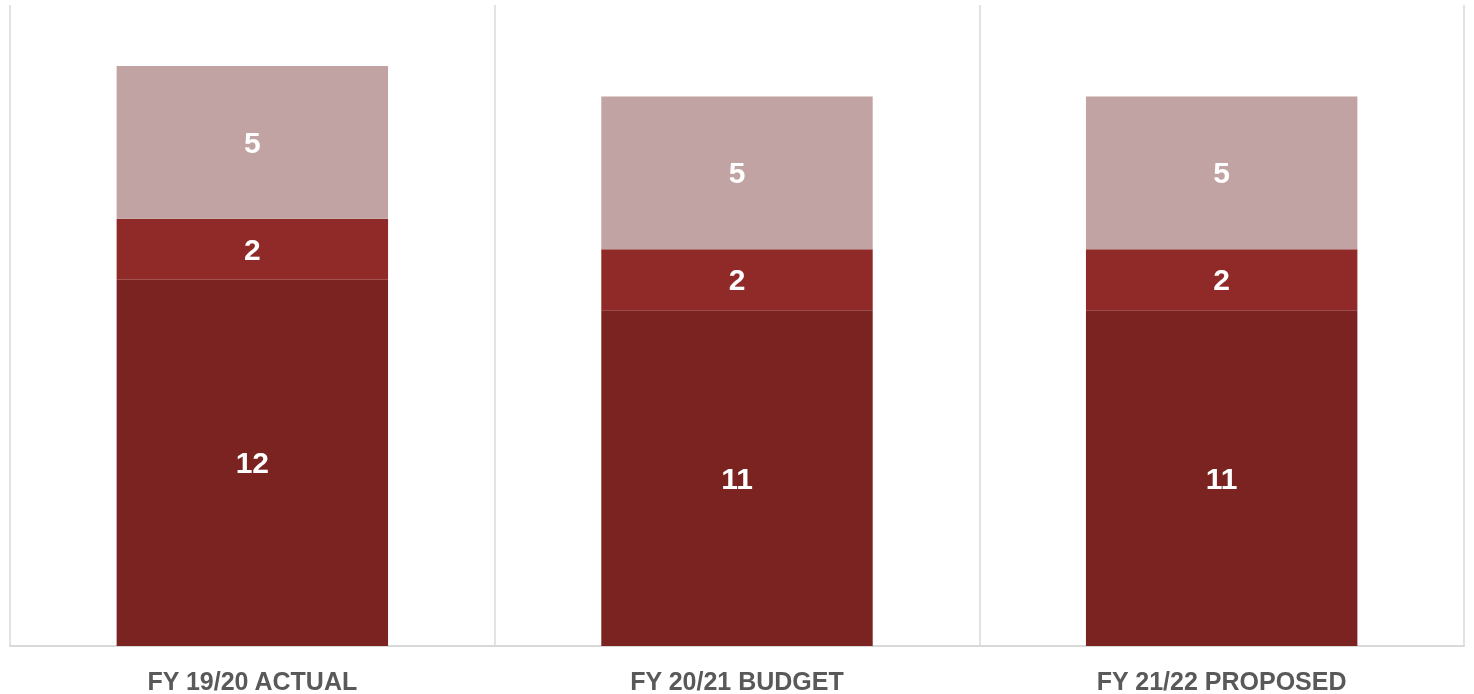 Image resolution: width=1474 pixels, height=694 pixels. Describe the element at coordinates (1221, 680) in the screenshot. I see `x-tick-label: FY 21/22 PROPOSED` at that location.